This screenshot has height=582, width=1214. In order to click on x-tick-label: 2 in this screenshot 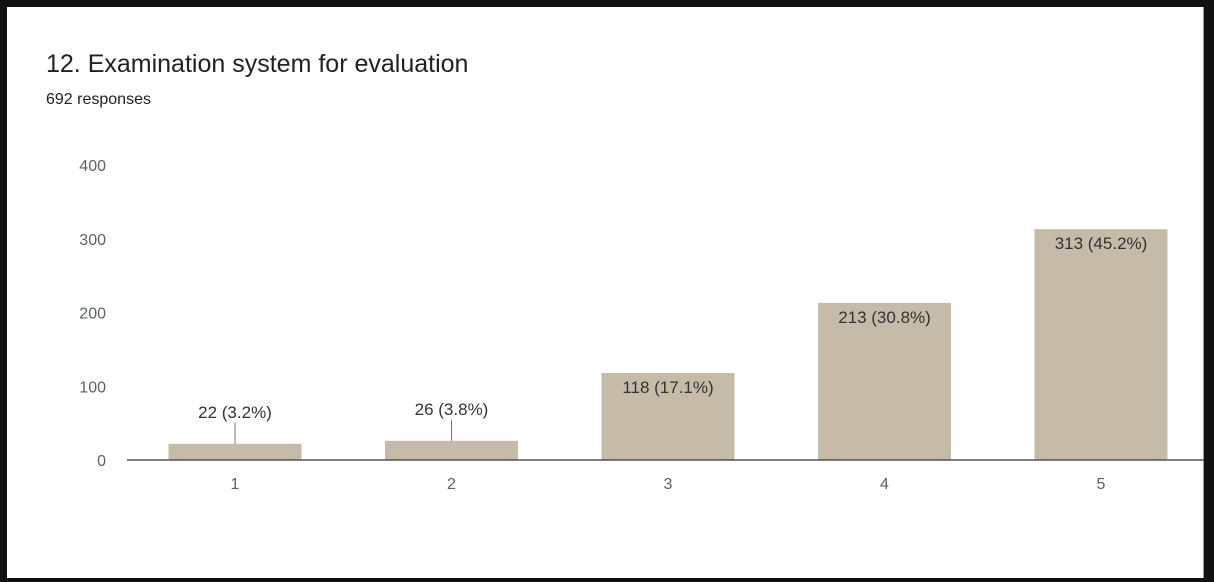, I will do `click(451, 484)`.